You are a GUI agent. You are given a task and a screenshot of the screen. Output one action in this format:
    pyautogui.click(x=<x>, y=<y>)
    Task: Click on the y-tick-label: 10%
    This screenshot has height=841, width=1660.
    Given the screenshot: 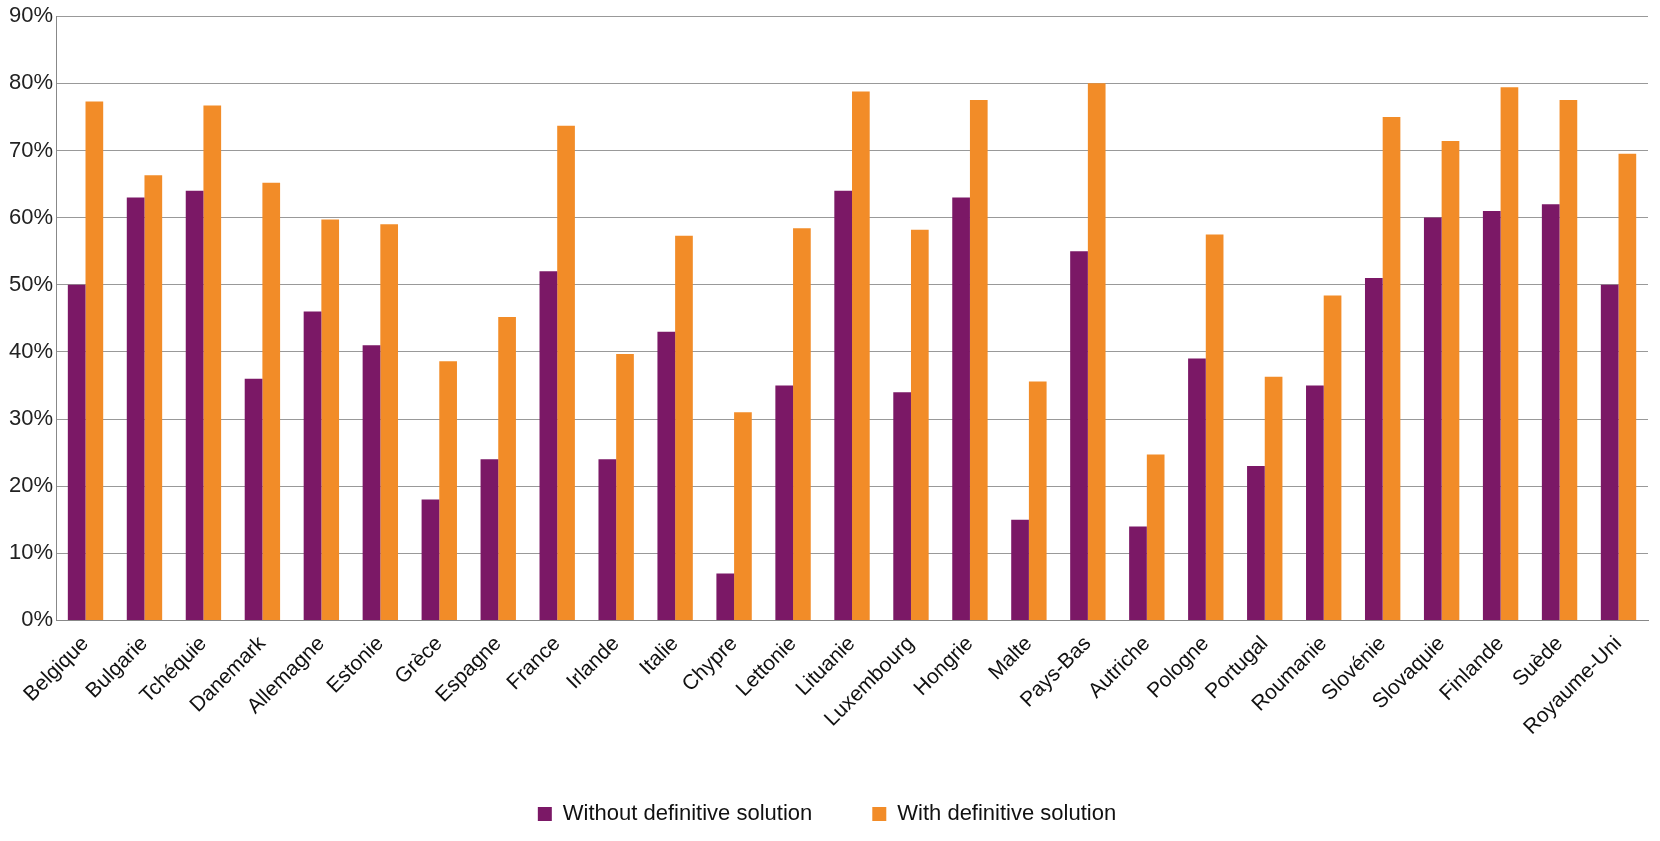 What is the action you would take?
    pyautogui.click(x=31, y=552)
    